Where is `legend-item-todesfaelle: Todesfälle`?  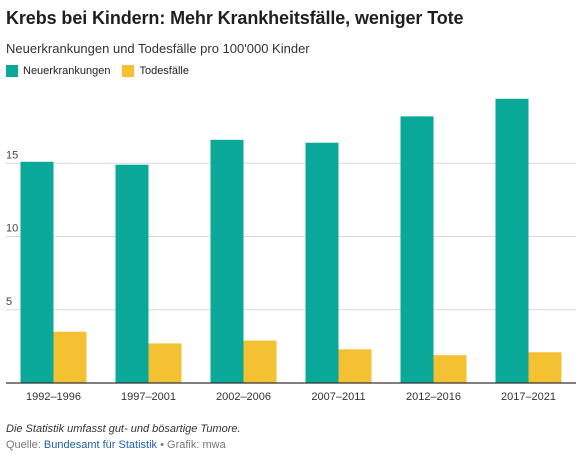
legend-item-todesfaelle: Todesfälle is located at coordinates (155, 71).